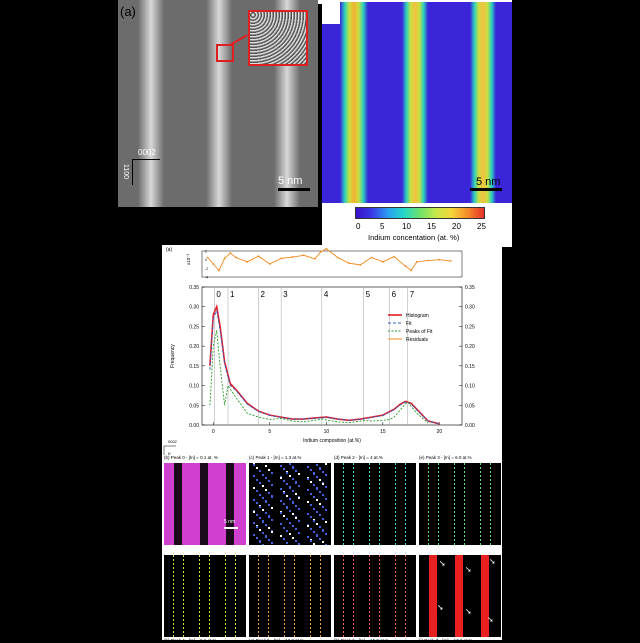 The height and width of the screenshot is (643, 640). What do you see at coordinates (275, 457) in the screenshot?
I see `peak-map-label: (c) Peak 1 - [In] = 1.3 at.%` at bounding box center [275, 457].